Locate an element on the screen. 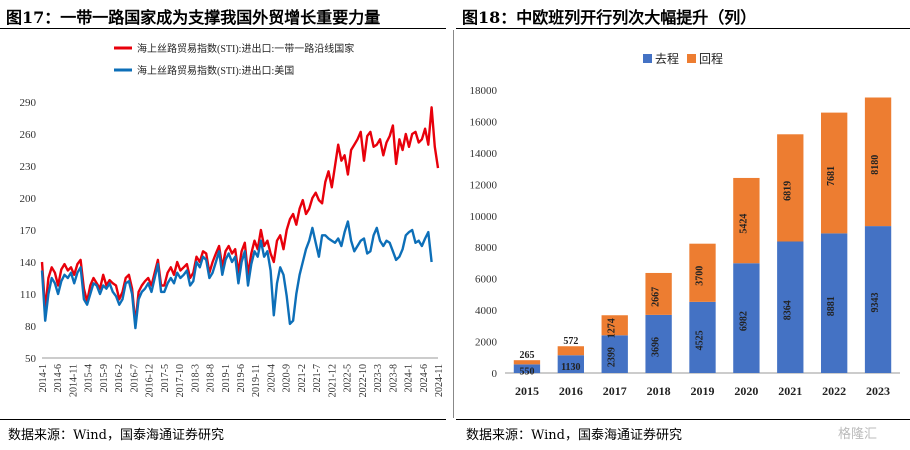 The width and height of the screenshot is (910, 450). x-tick-label: 2015-9 is located at coordinates (104, 378).